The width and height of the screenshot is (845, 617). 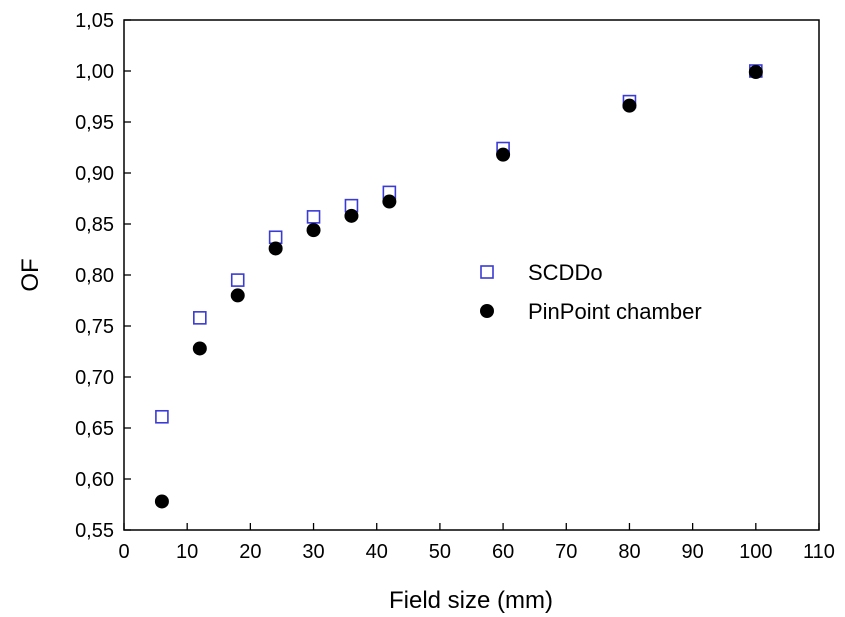 I want to click on x-tick-label: 20, so click(x=250, y=552).